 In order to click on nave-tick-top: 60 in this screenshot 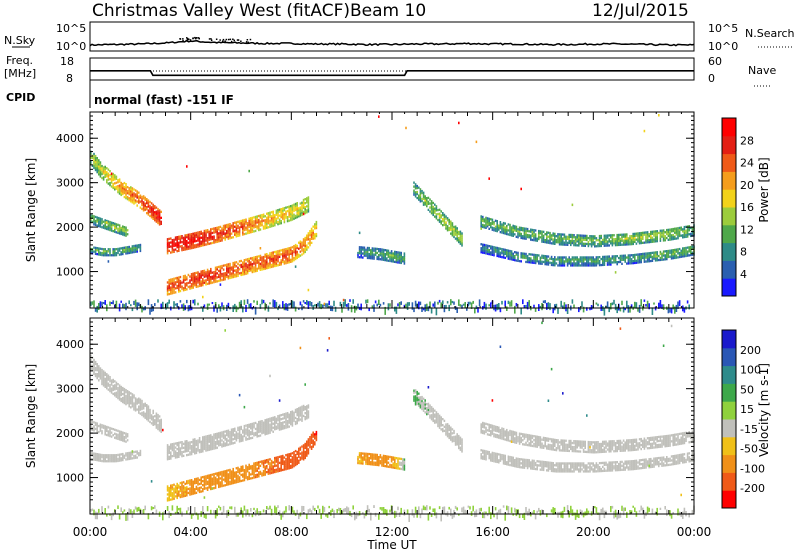, I will do `click(715, 61)`.